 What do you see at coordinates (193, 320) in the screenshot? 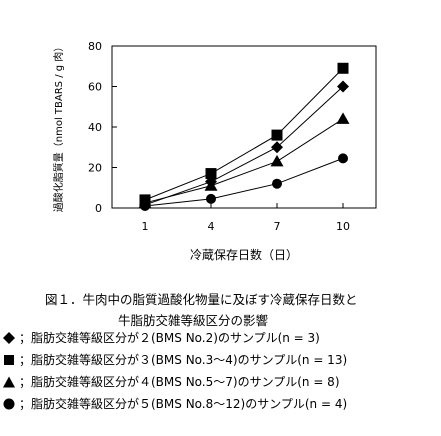
I see `figure-caption-line2: 牛脂肪交雑等級区分の影響` at bounding box center [193, 320].